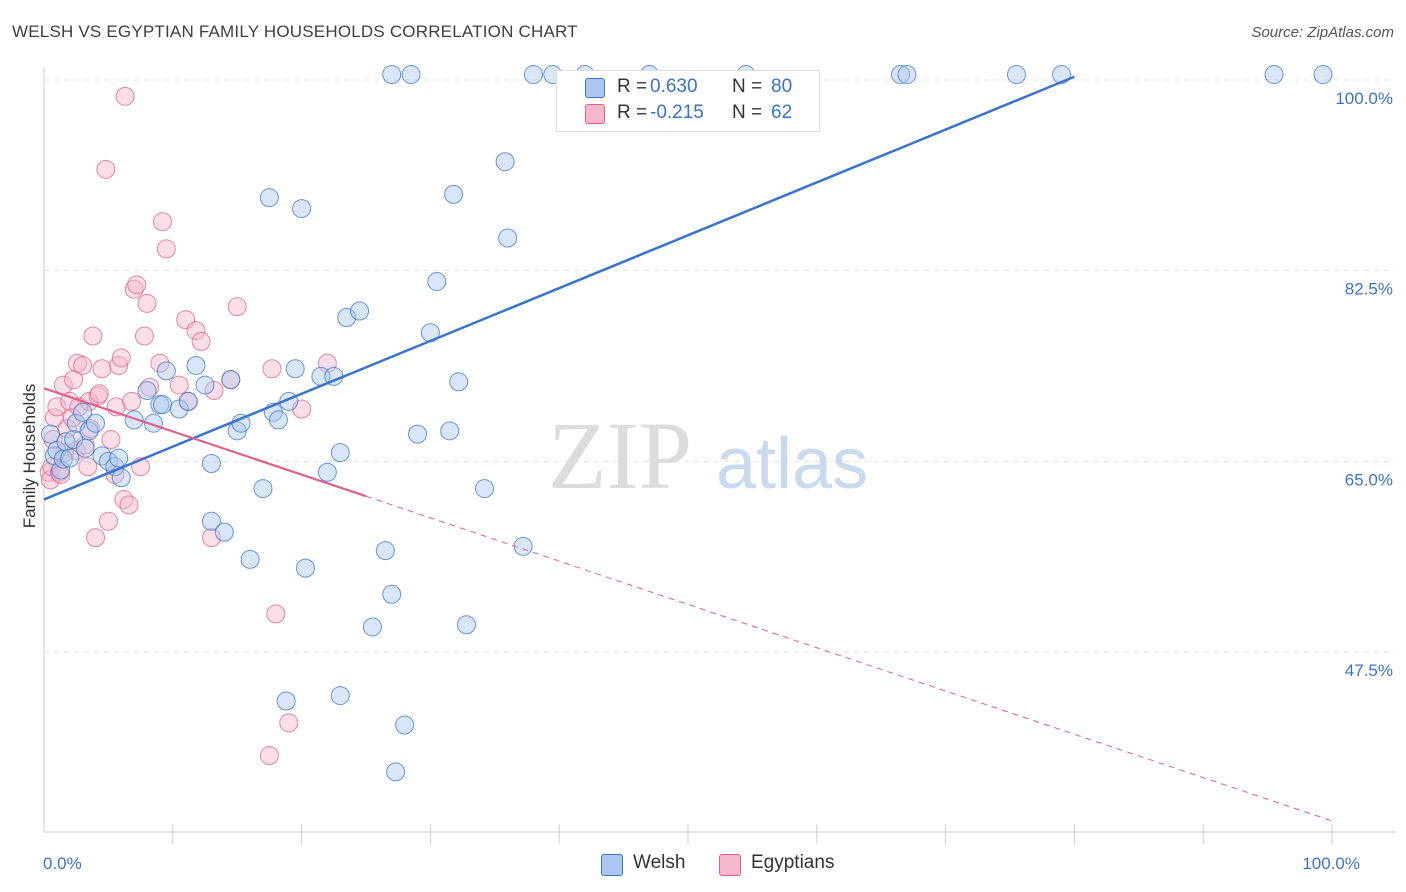  What do you see at coordinates (632, 112) in the screenshot?
I see `egyptians-r-label: R =` at bounding box center [632, 112].